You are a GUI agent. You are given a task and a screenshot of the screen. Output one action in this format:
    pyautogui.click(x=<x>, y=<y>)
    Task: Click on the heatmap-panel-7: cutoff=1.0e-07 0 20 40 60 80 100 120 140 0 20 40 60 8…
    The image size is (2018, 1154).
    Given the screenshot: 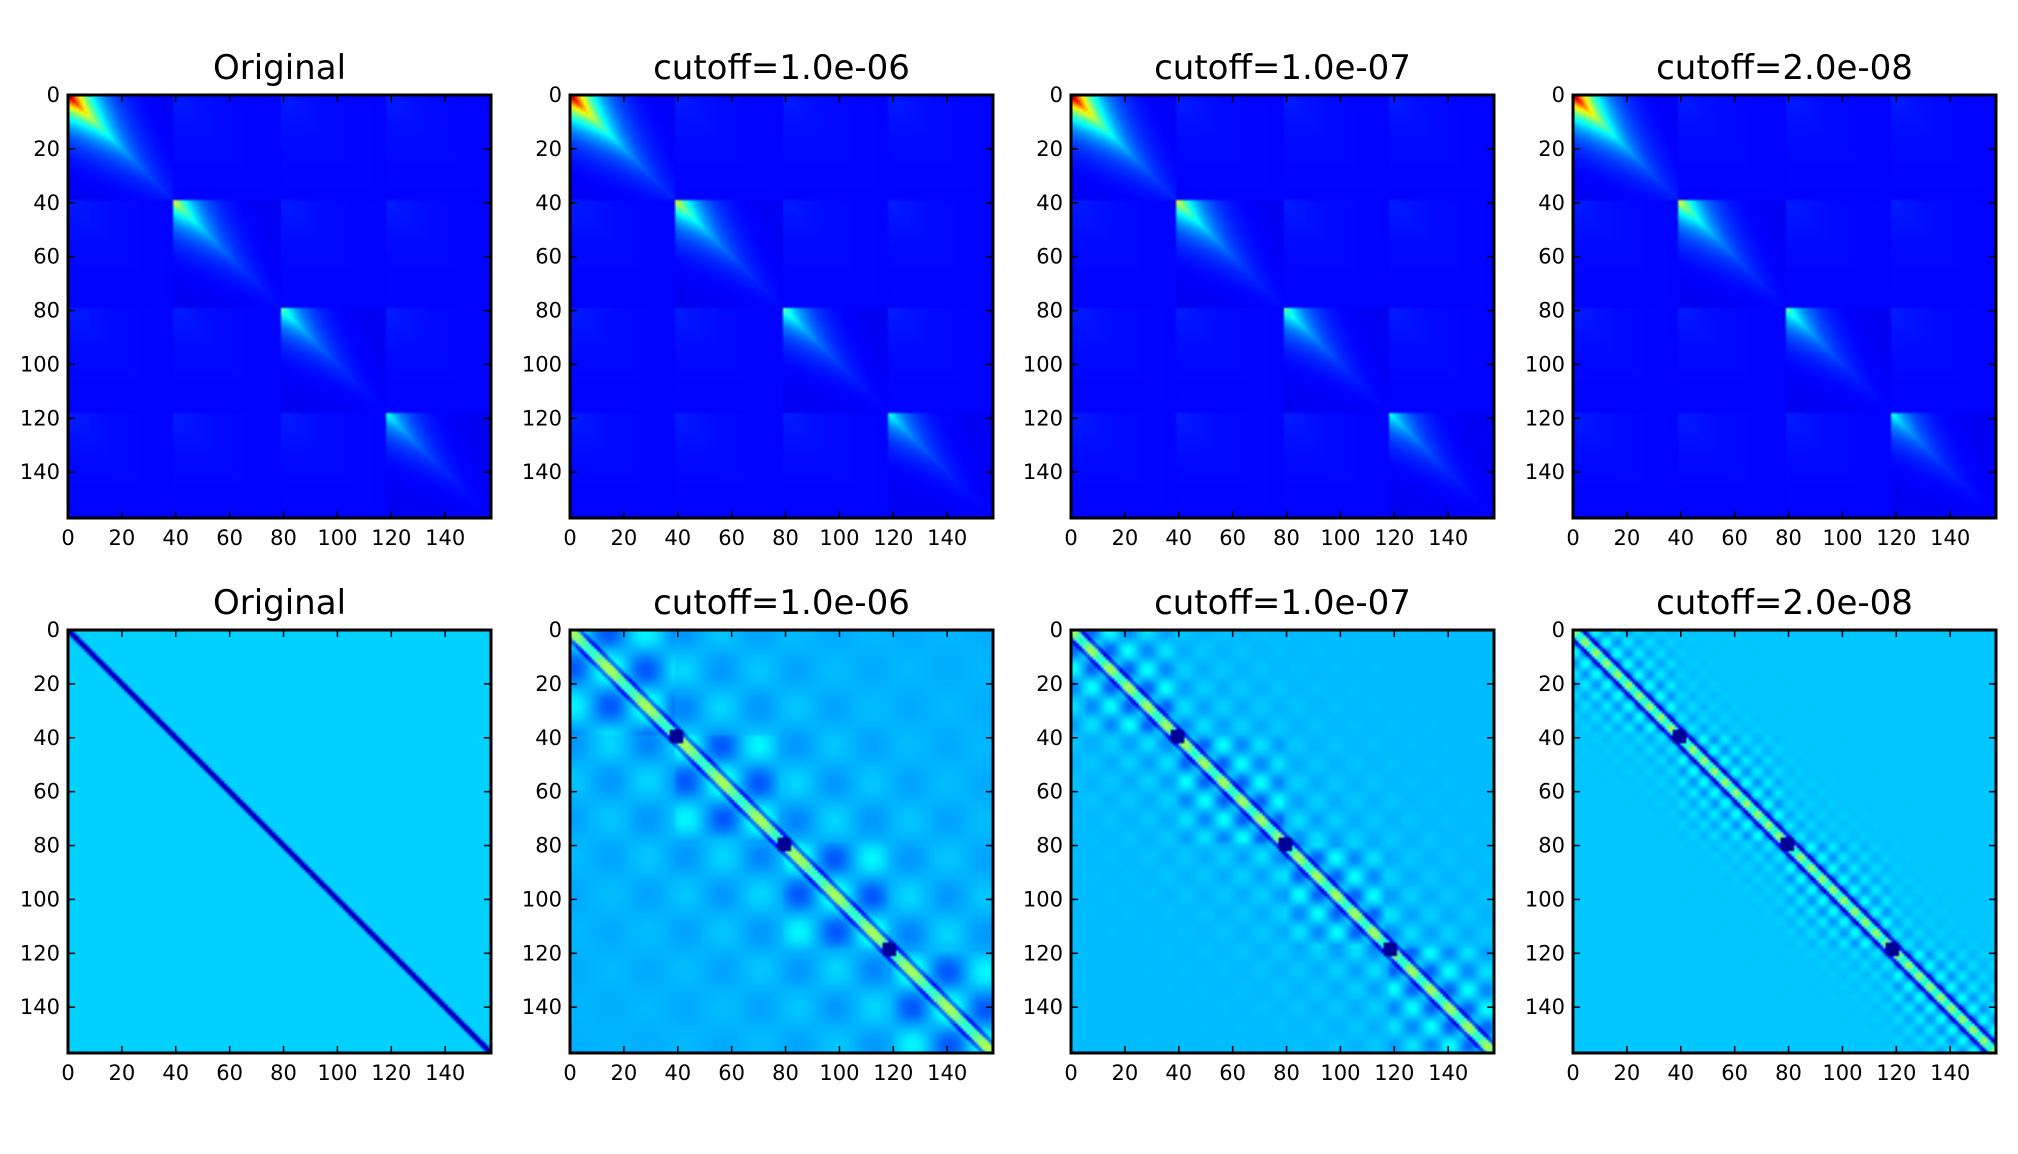 What is the action you would take?
    pyautogui.click(x=1259, y=834)
    